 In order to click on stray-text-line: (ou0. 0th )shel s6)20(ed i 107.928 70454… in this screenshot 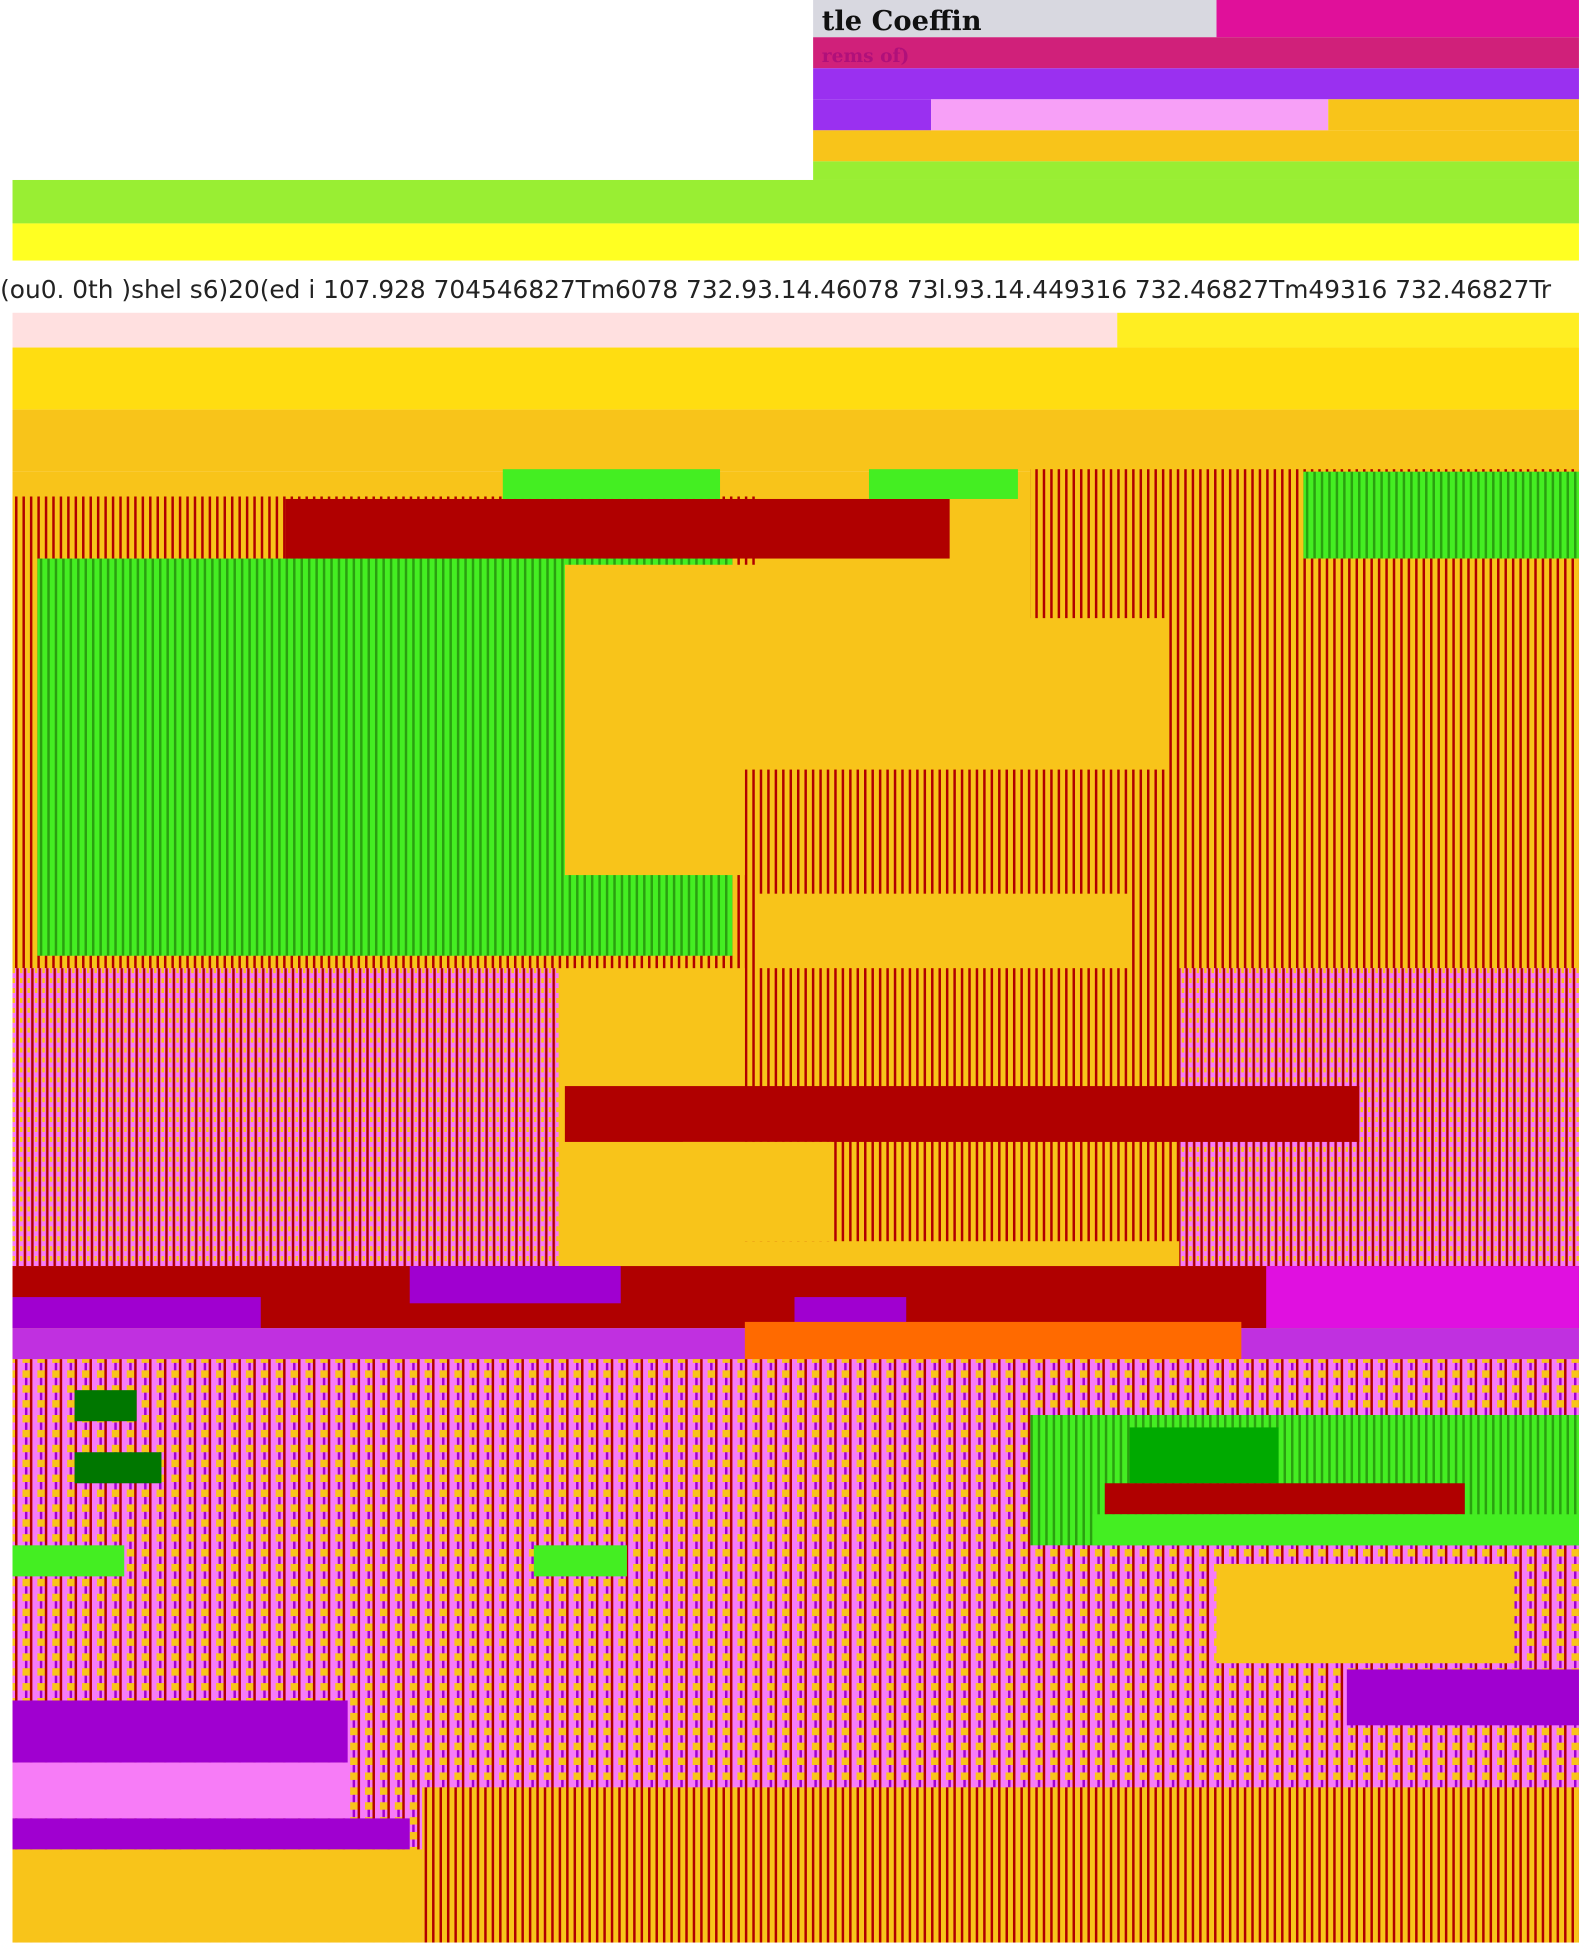, I will do `click(776, 289)`.